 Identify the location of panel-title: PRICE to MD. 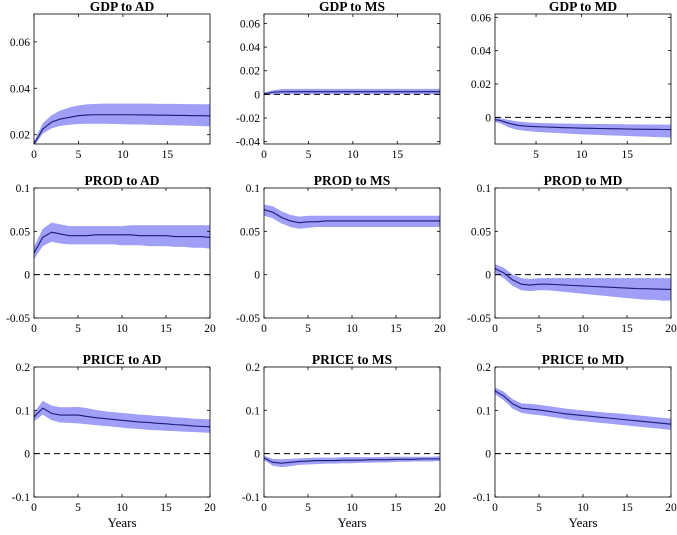
(583, 359).